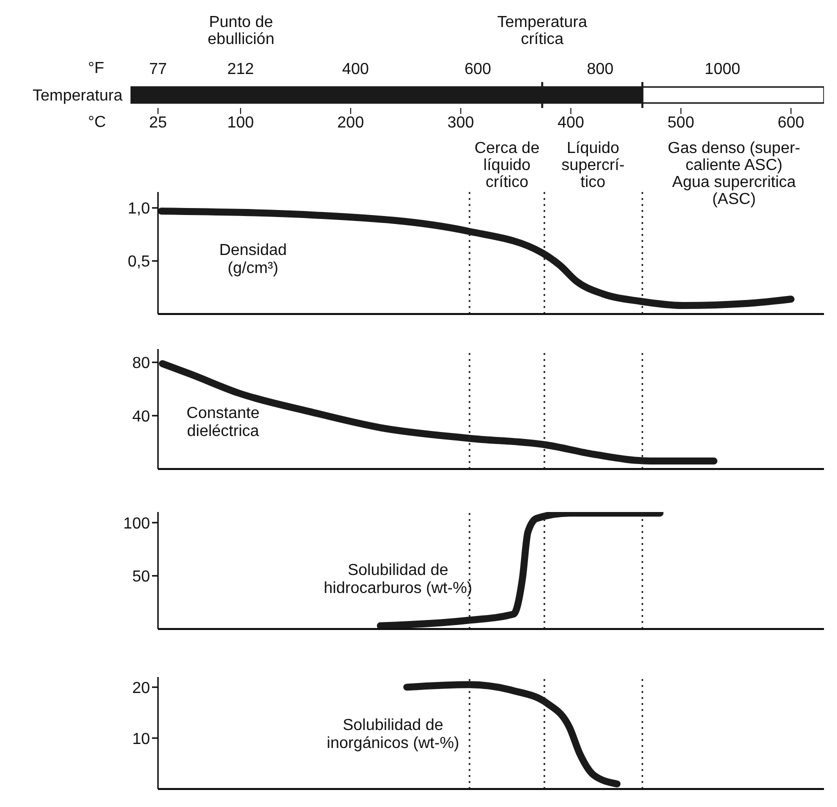  I want to click on y-axis-title: Solubilidad de inorgánicos (wt-%), so click(393, 734).